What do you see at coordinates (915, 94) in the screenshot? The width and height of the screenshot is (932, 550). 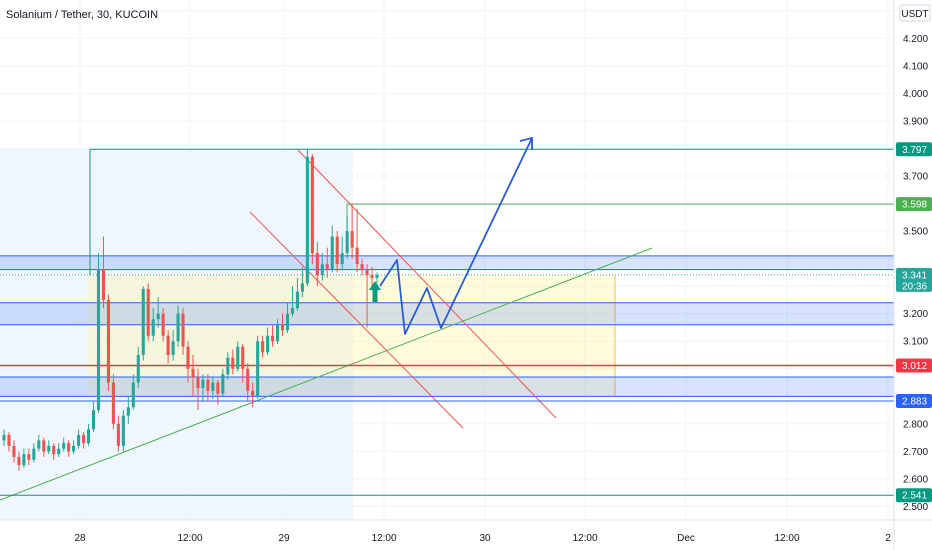 I see `y-tick-label: 4.000` at bounding box center [915, 94].